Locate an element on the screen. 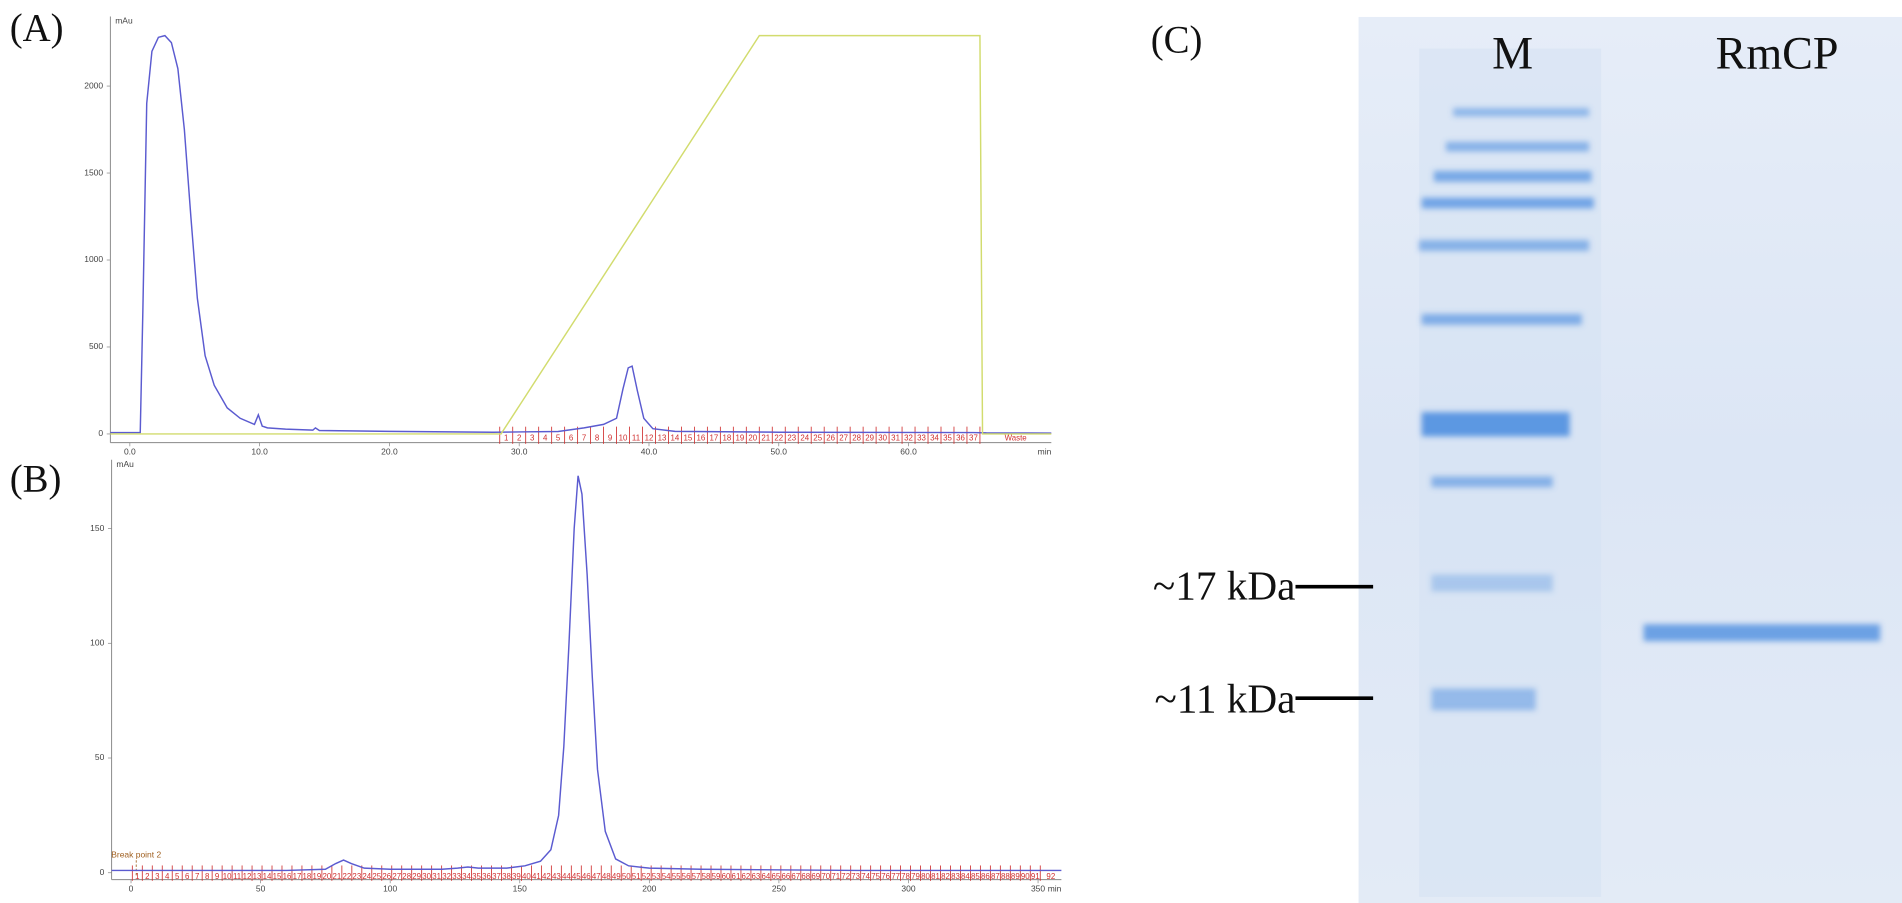  x-tick-label: 250 is located at coordinates (779, 889).